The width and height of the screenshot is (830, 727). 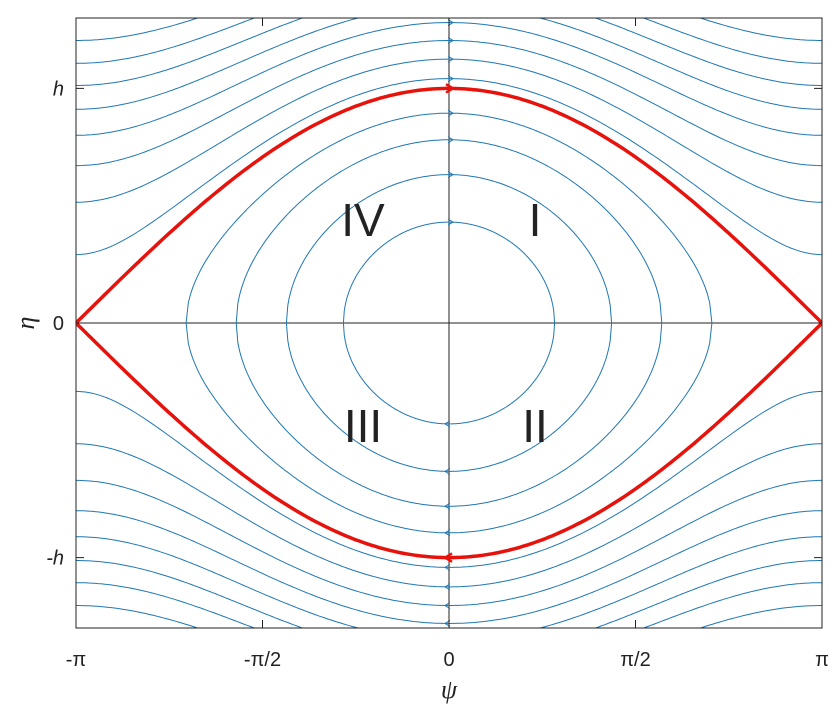 I want to click on region-label: IV, so click(x=363, y=220).